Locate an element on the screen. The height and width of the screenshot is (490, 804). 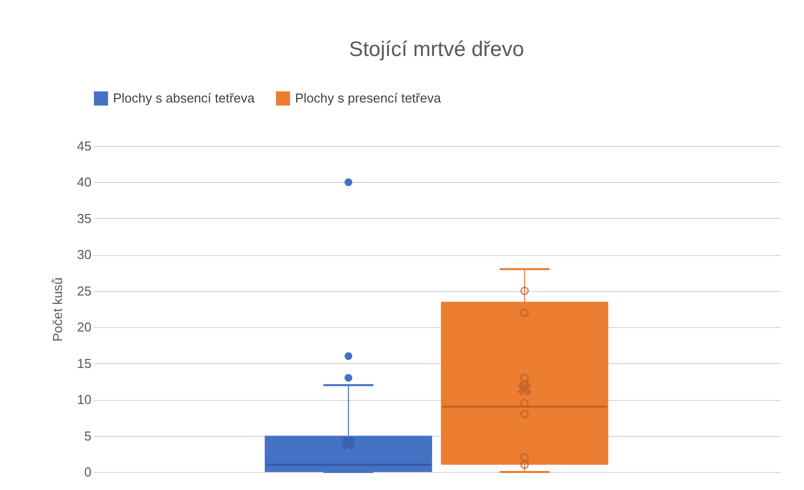
y-axis-title: Počet kusů is located at coordinates (58, 309).